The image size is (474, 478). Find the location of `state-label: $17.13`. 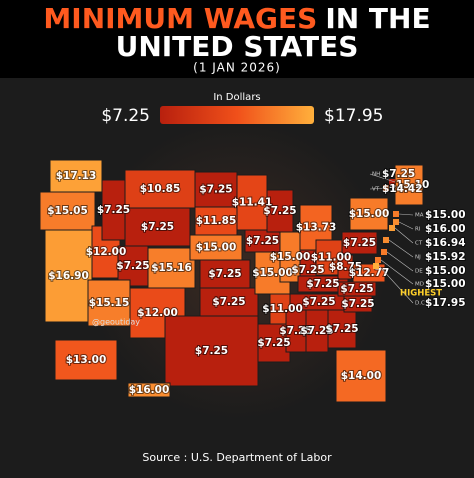

state-label: $17.13 is located at coordinates (76, 176).